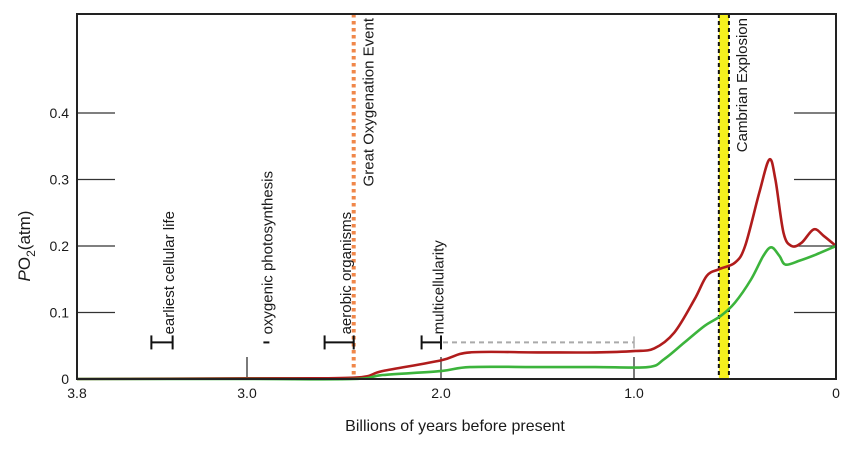 The image size is (850, 449). What do you see at coordinates (455, 426) in the screenshot?
I see `x-axis-label: Billions of years before present` at bounding box center [455, 426].